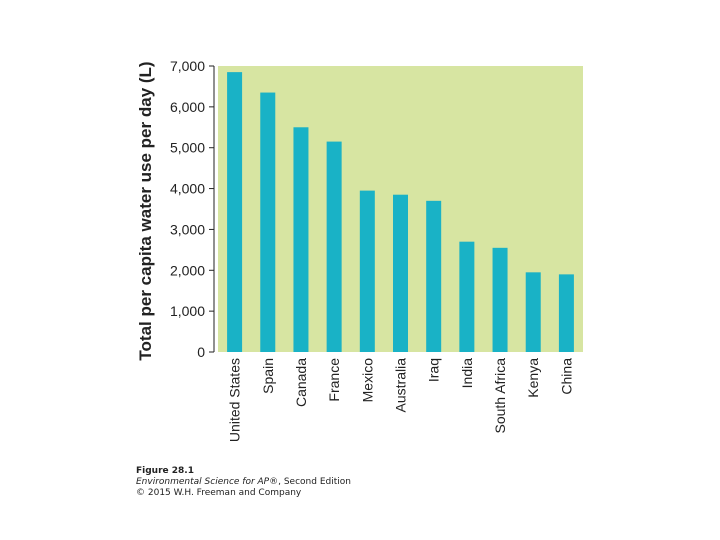 This screenshot has width=720, height=540. What do you see at coordinates (467, 296) in the screenshot?
I see `bar-india` at bounding box center [467, 296].